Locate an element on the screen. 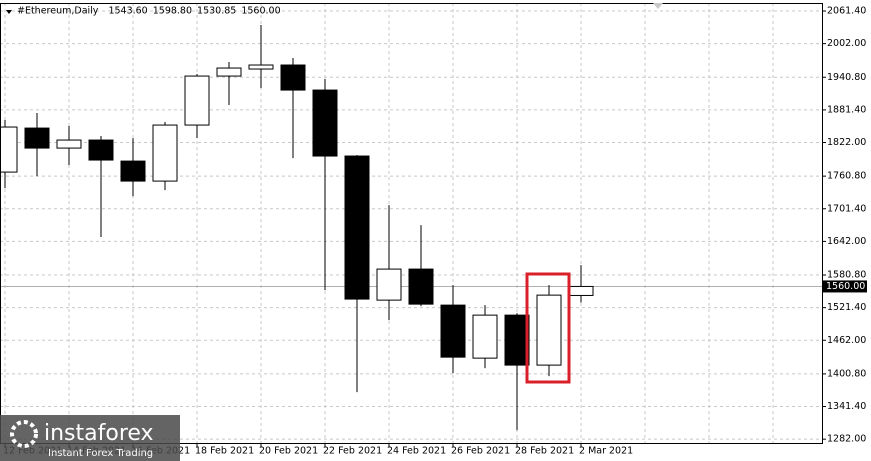 The height and width of the screenshot is (461, 871). y-tick-label: 1580.80 is located at coordinates (846, 275).